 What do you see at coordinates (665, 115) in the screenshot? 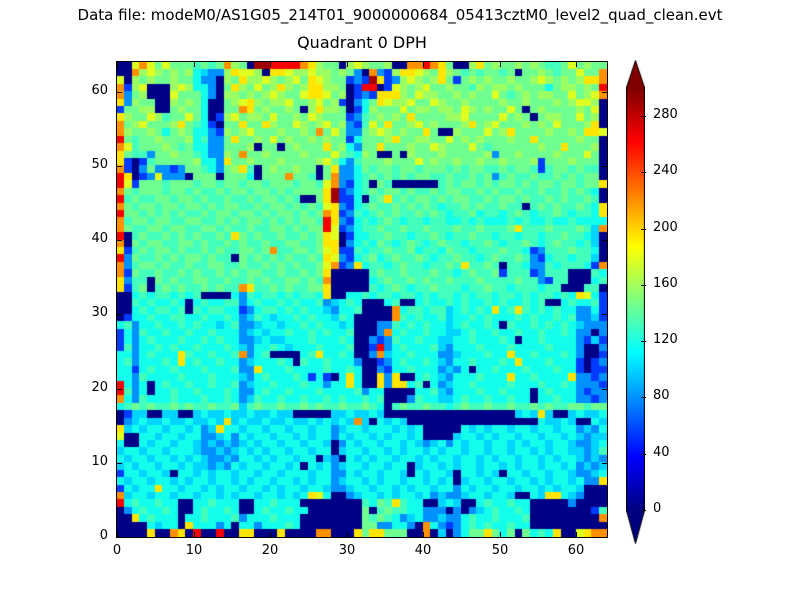
I see `colorbar-tick-label: 280` at bounding box center [665, 115].